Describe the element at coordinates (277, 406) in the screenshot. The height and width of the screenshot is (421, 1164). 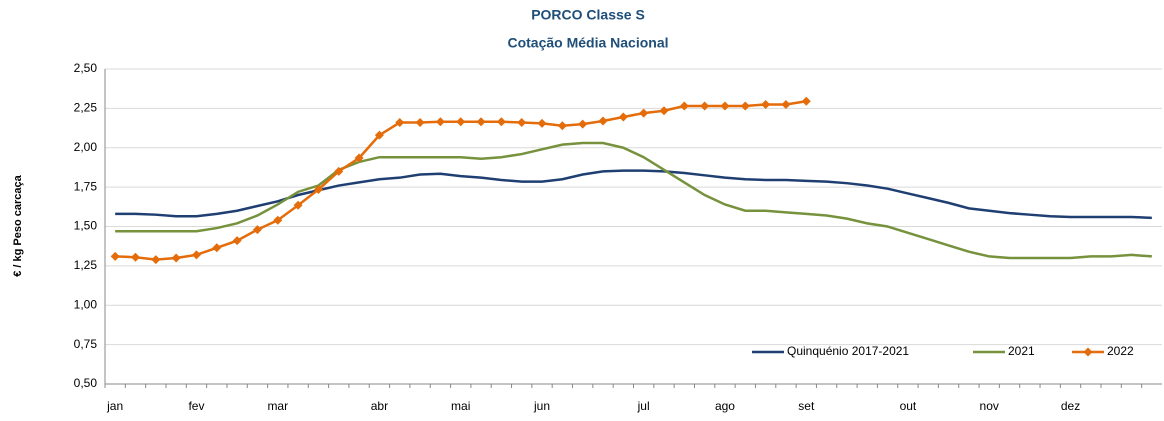
I see `x-tick-label: mar` at that location.